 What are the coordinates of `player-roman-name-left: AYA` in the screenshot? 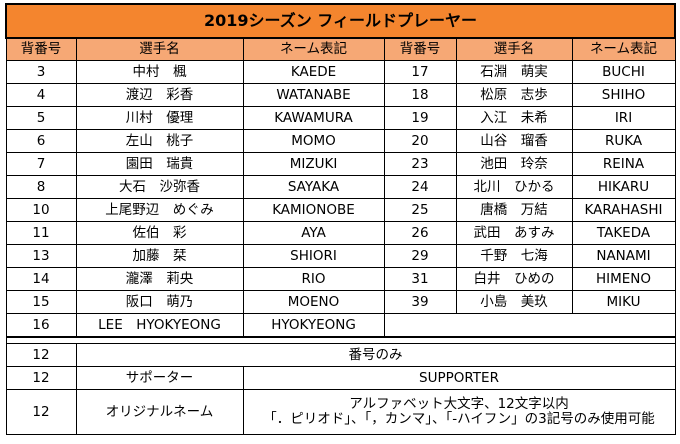 It's located at (313, 233).